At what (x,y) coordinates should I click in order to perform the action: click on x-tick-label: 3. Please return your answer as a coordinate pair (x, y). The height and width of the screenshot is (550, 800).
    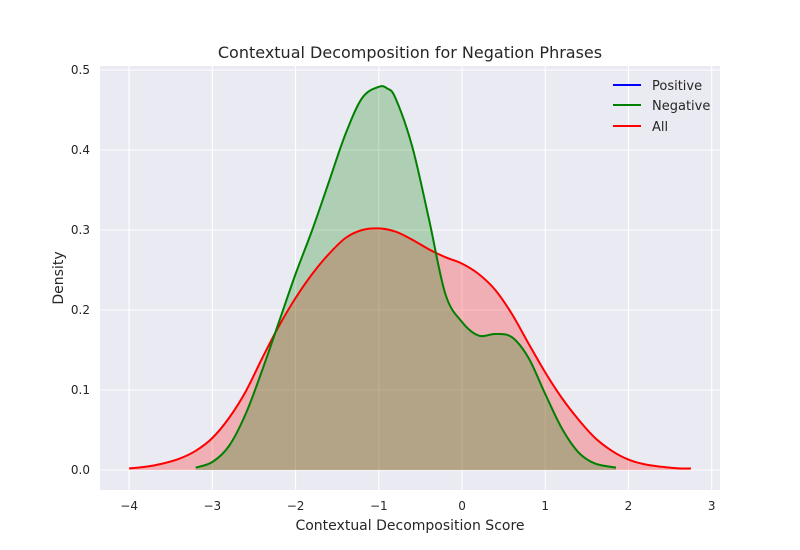
    Looking at the image, I should click on (712, 506).